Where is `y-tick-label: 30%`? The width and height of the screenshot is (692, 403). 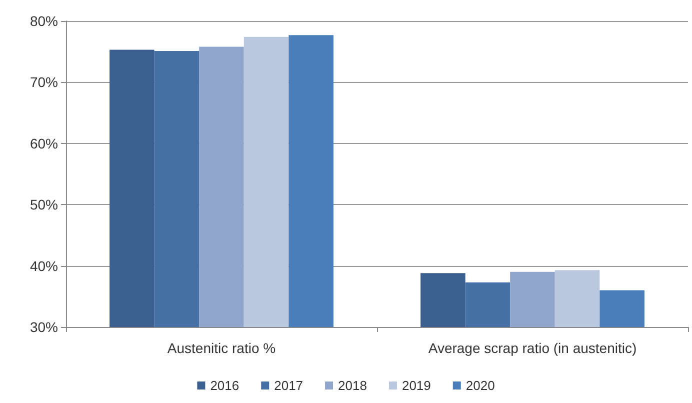 y-tick-label: 30% is located at coordinates (44, 327).